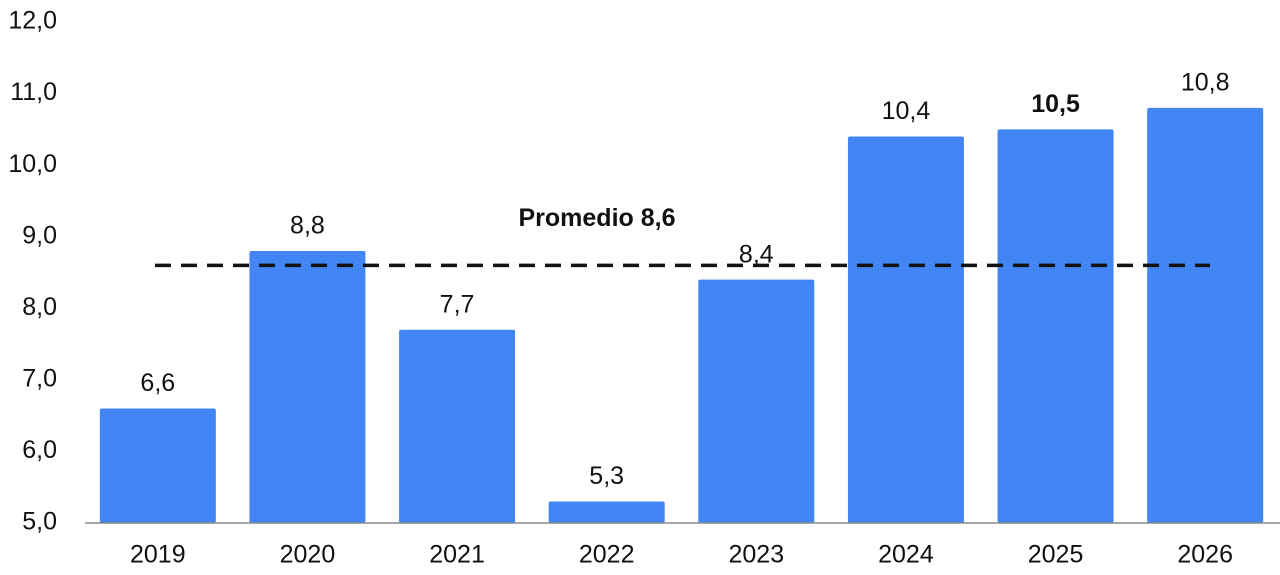  I want to click on x-tick-label: 2019, so click(158, 555).